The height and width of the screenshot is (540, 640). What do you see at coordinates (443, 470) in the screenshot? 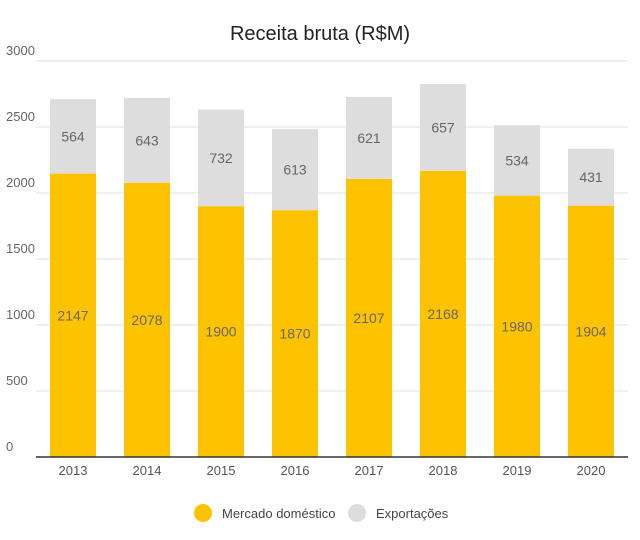
I see `x-tick-label: 2018` at bounding box center [443, 470].